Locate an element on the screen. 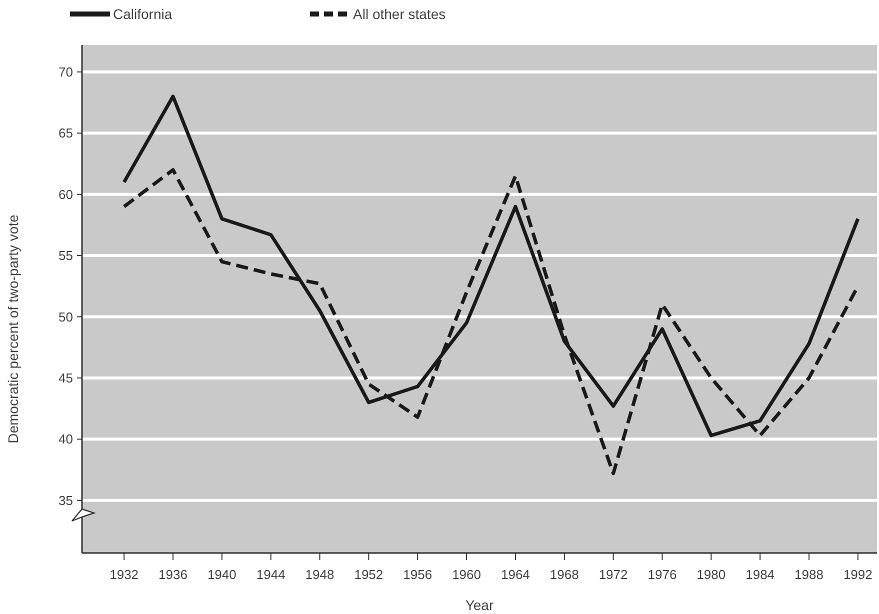 The image size is (879, 614). x-tick-label: 1988 is located at coordinates (809, 574).